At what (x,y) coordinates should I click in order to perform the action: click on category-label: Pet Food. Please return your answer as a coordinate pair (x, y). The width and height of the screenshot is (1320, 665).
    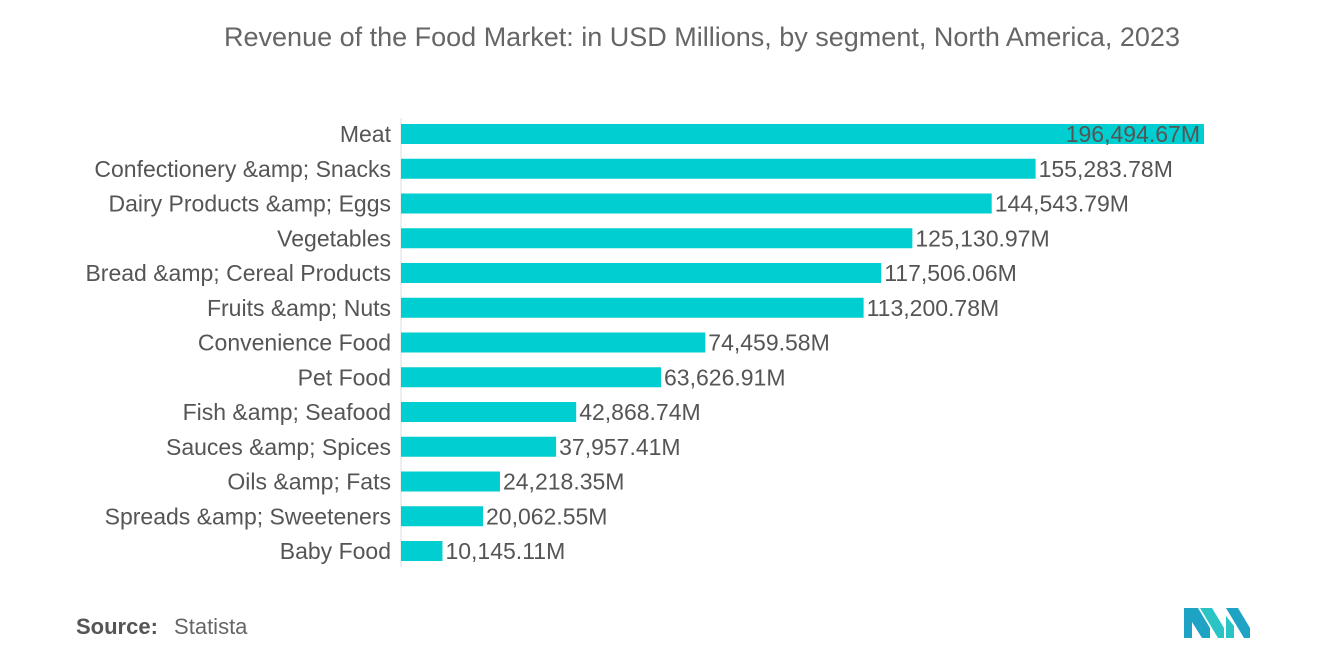
    Looking at the image, I should click on (344, 377).